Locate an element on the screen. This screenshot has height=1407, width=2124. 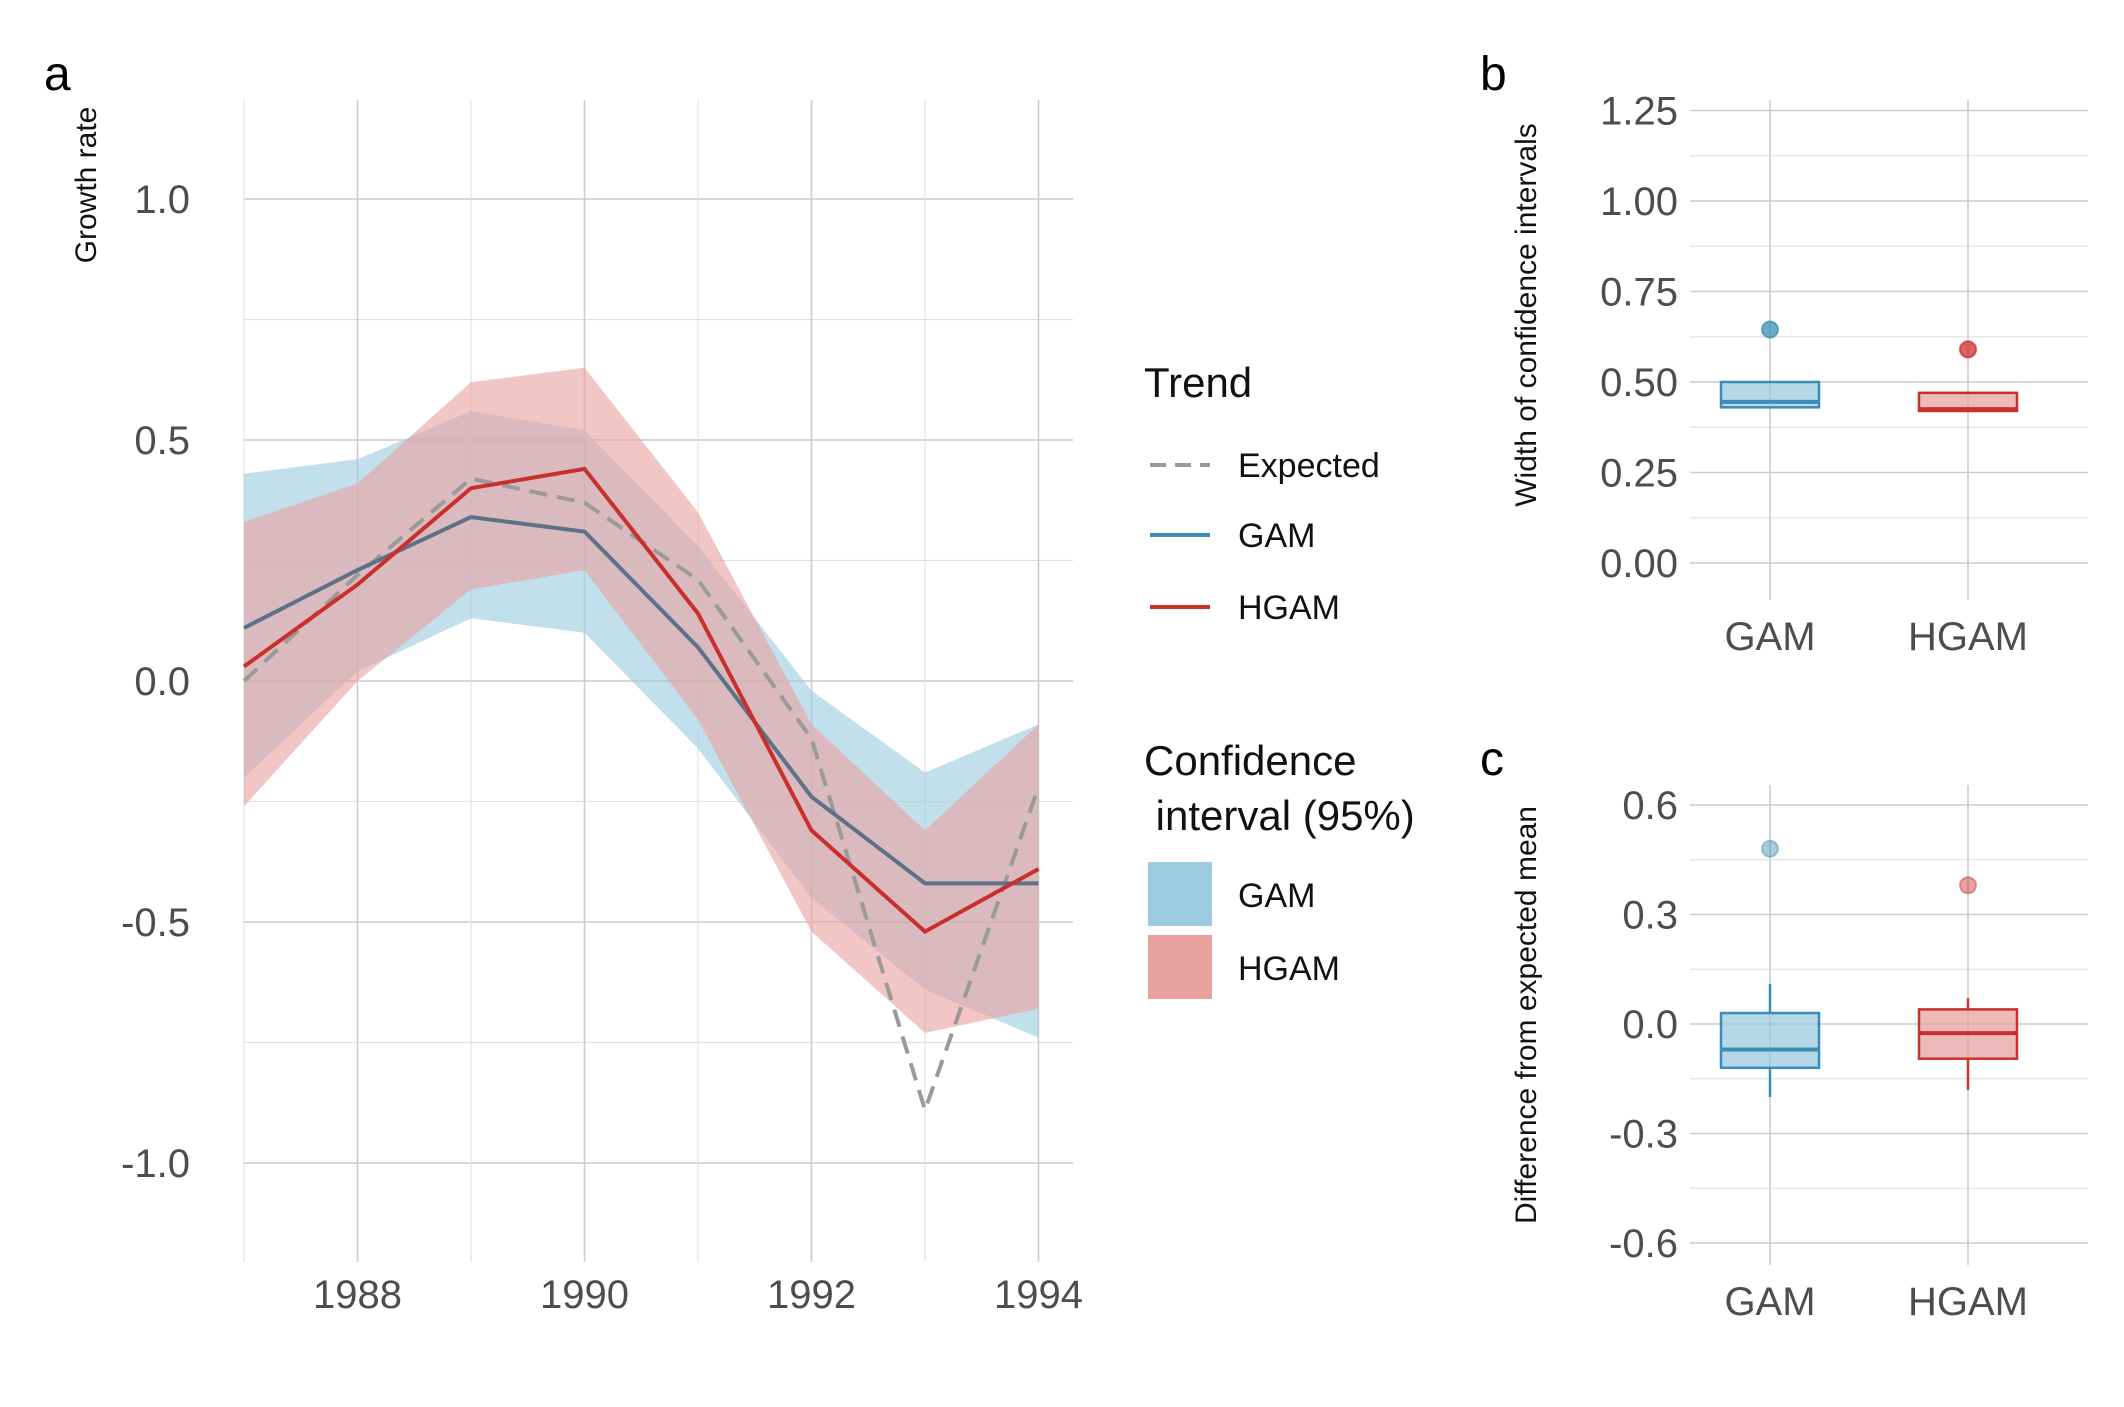
panel-label-b: b is located at coordinates (1493, 74).